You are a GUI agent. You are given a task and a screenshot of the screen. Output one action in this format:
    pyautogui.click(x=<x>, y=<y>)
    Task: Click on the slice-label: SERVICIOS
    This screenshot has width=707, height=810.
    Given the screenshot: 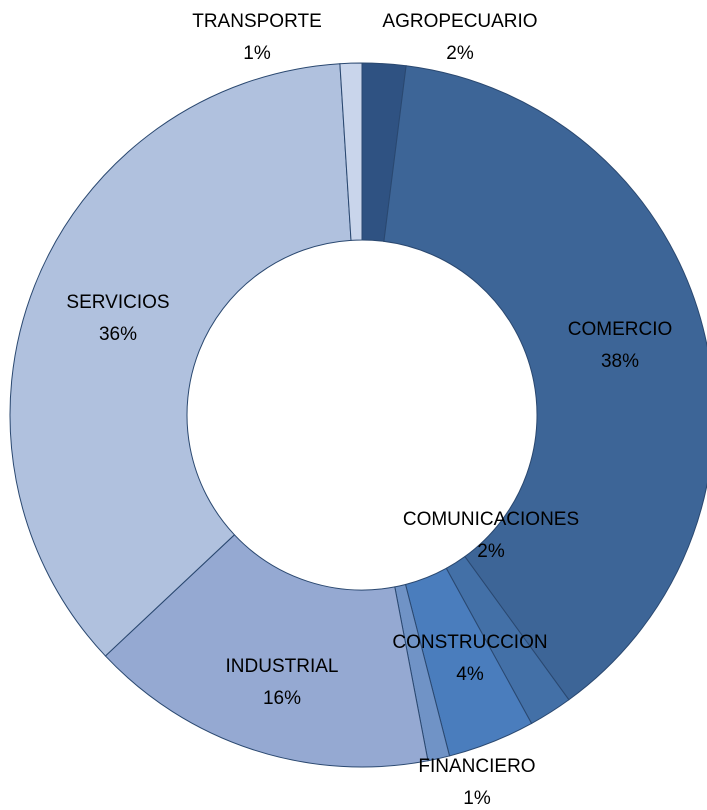 What is the action you would take?
    pyautogui.click(x=117, y=302)
    